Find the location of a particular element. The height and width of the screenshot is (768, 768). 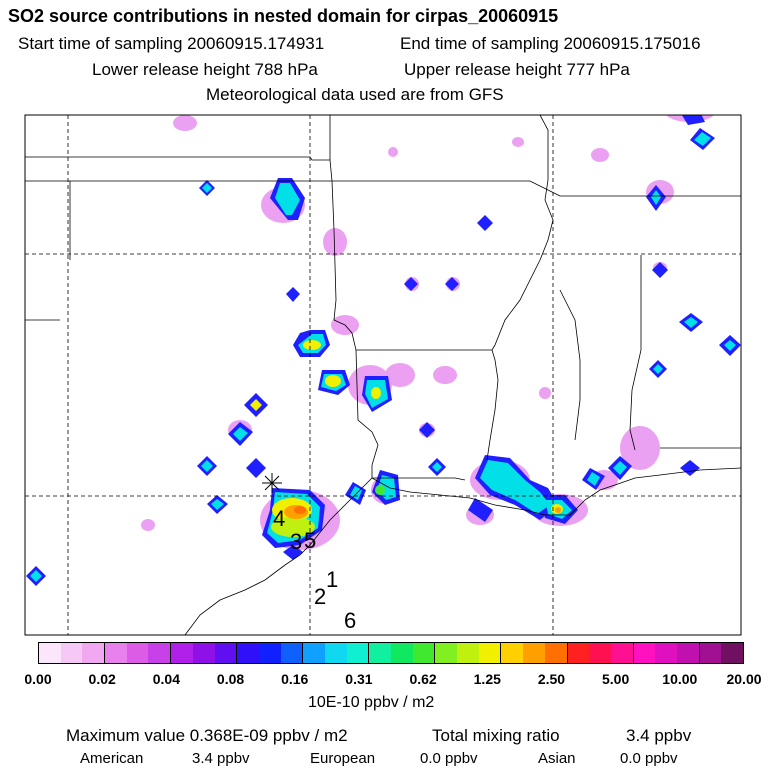

source-label-2: 2 is located at coordinates (320, 596).